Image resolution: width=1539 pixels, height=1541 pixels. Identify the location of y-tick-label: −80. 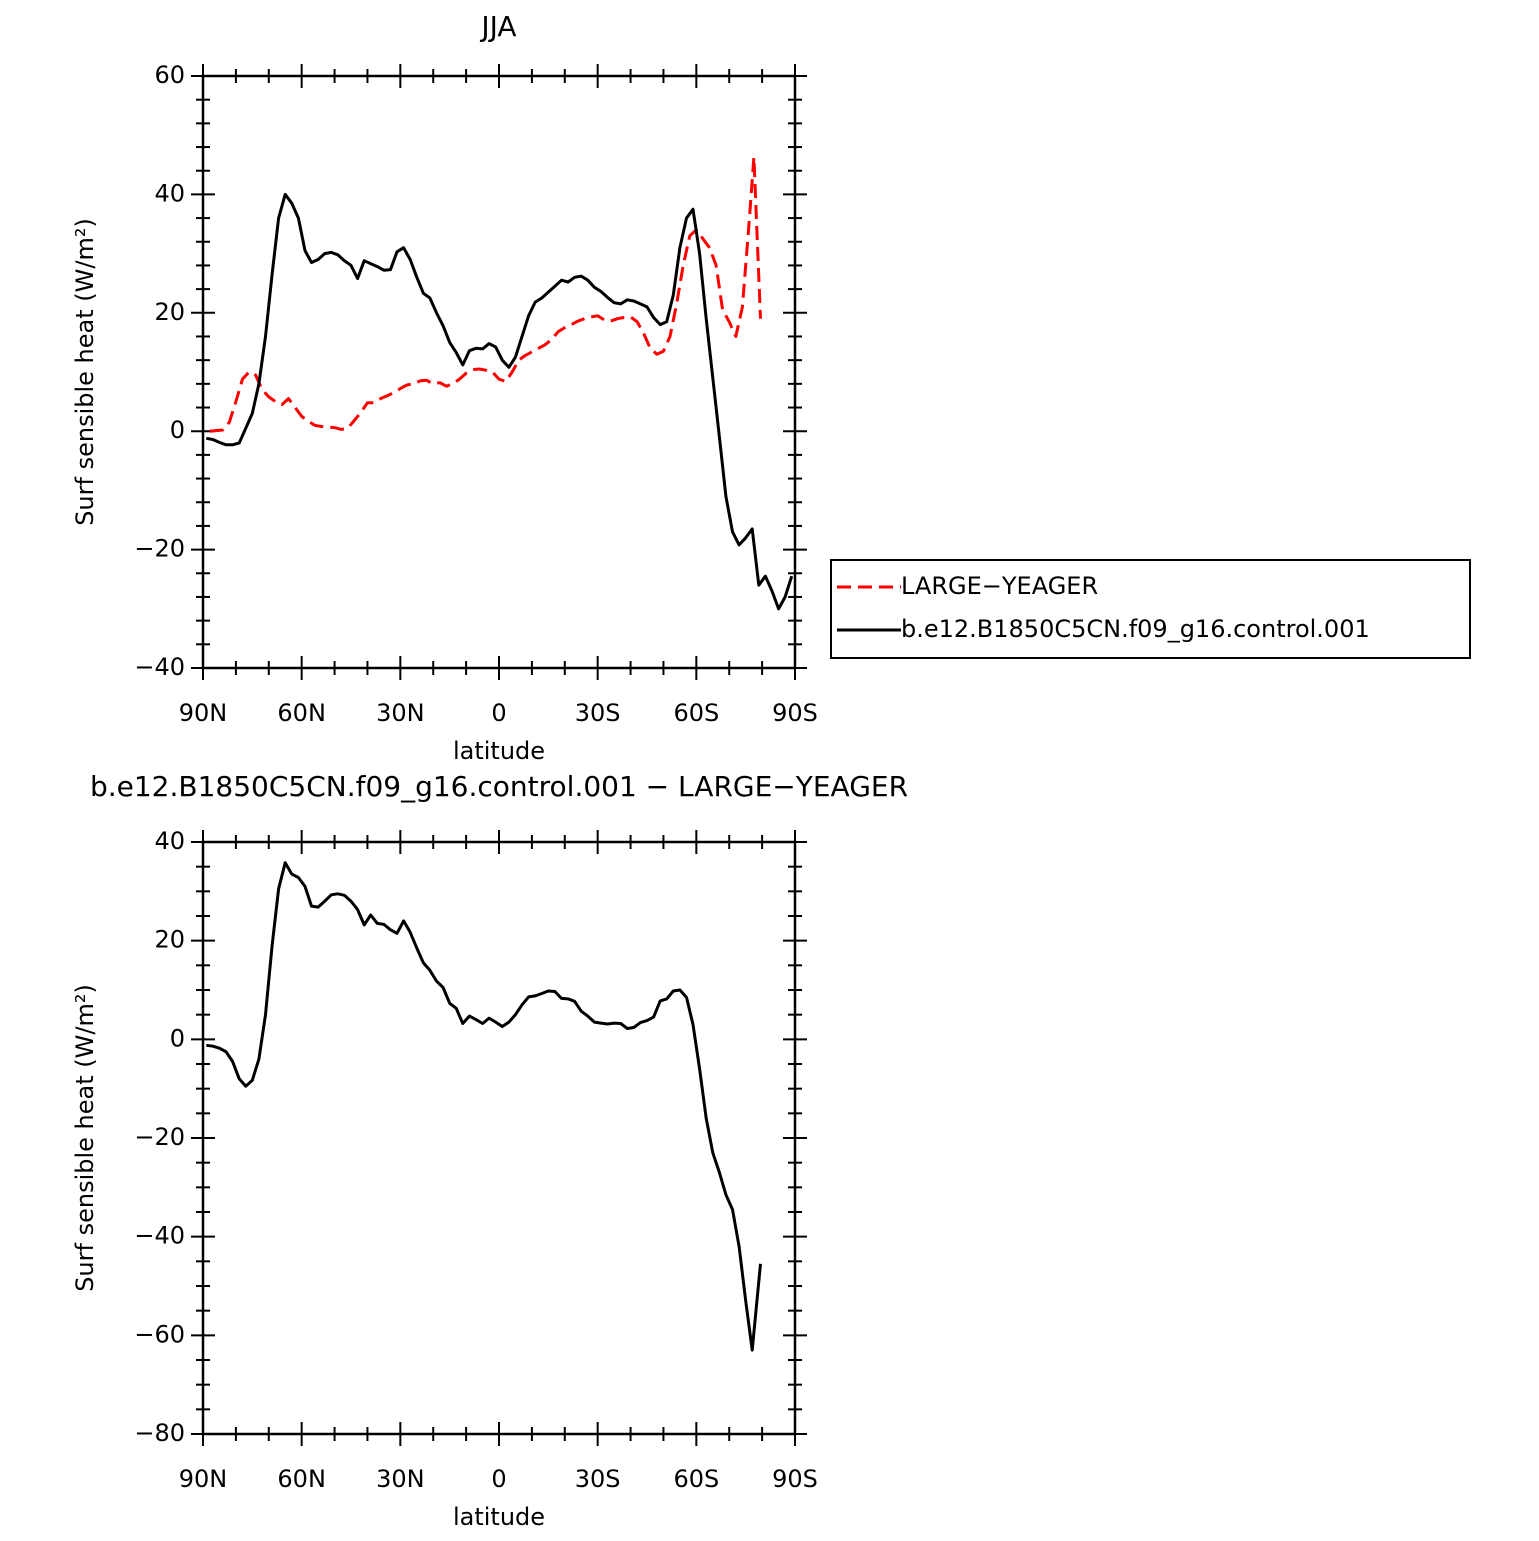
(159, 1433).